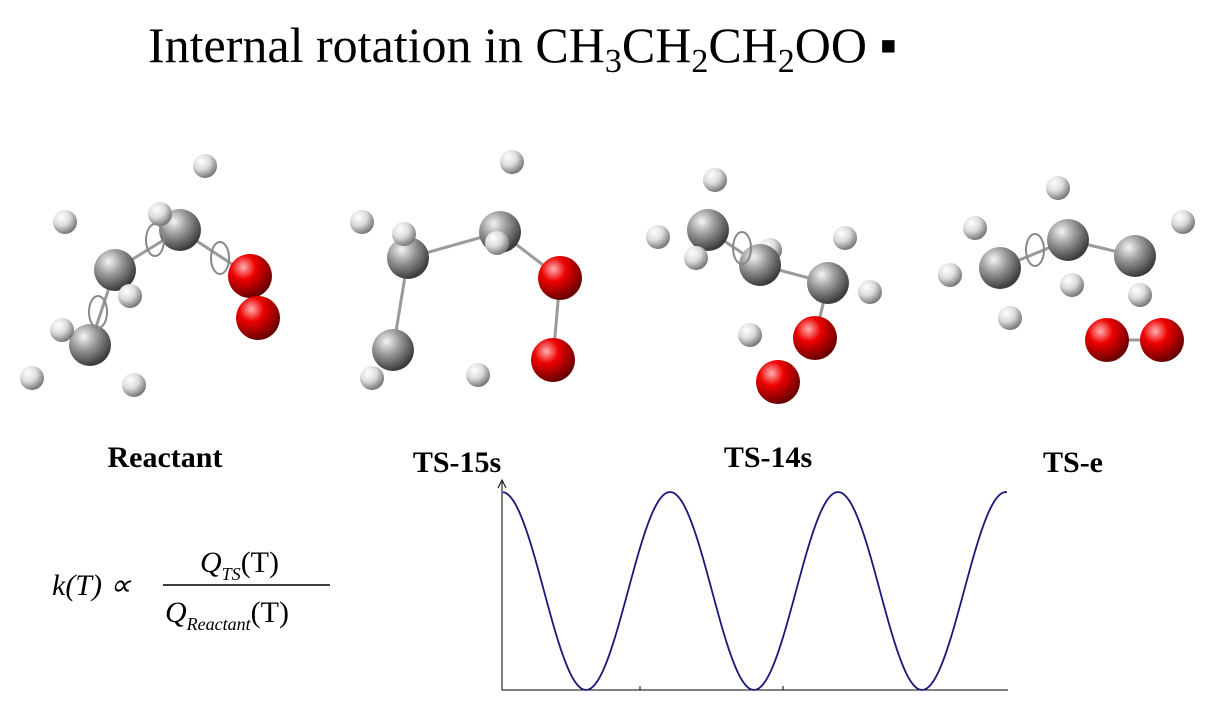 Image resolution: width=1209 pixels, height=718 pixels. Describe the element at coordinates (219, 624) in the screenshot. I see `subscript: Reactant` at that location.